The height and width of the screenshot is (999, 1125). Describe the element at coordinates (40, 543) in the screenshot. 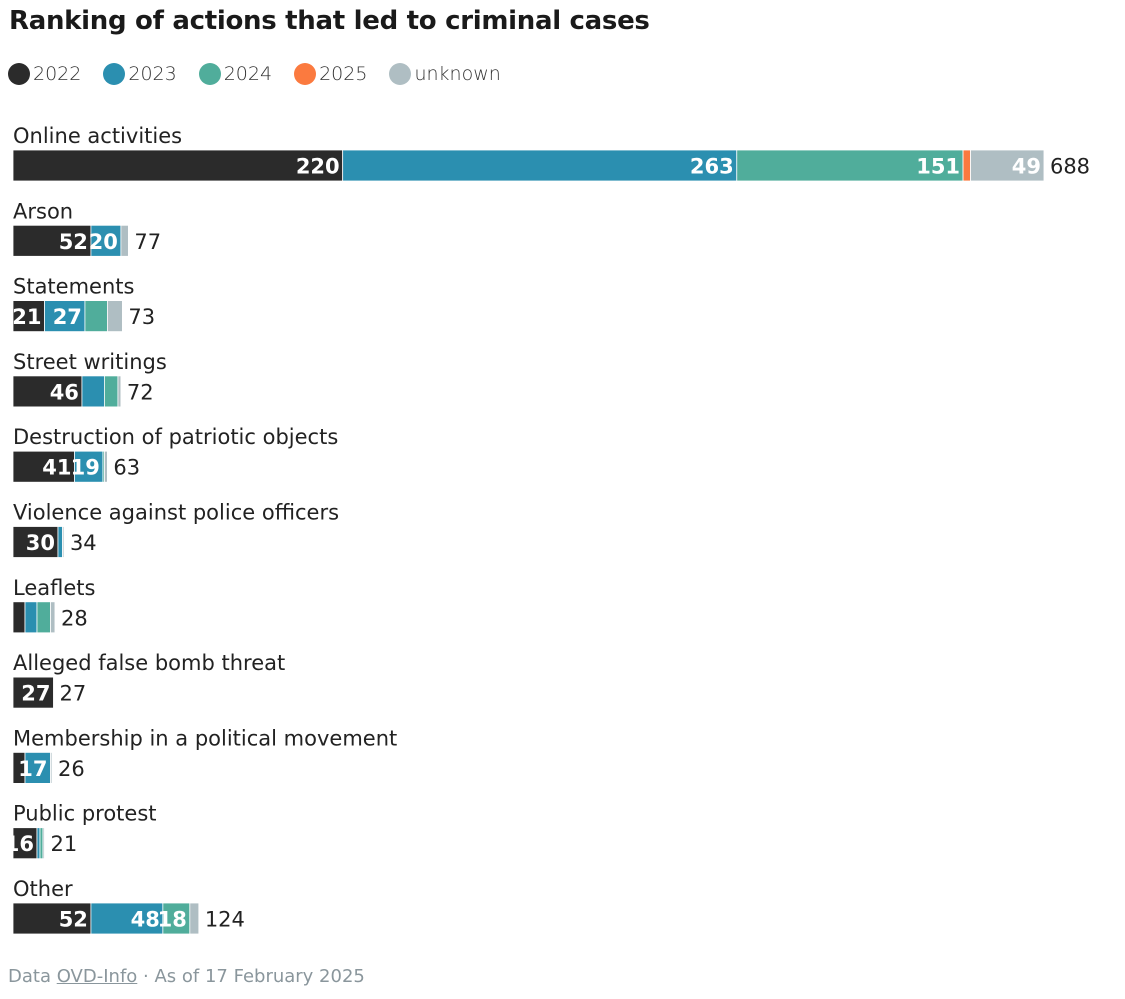

I see `segment-value-label: 30` at that location.